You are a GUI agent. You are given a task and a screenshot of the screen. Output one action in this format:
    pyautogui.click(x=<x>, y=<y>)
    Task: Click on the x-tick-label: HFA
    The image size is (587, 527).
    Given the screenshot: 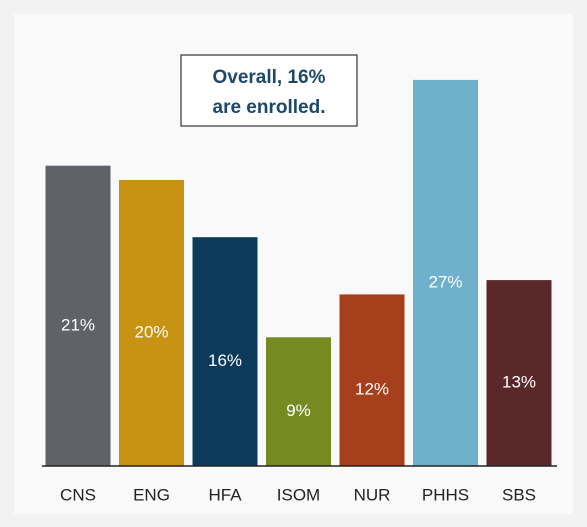 What is the action you would take?
    pyautogui.click(x=225, y=494)
    